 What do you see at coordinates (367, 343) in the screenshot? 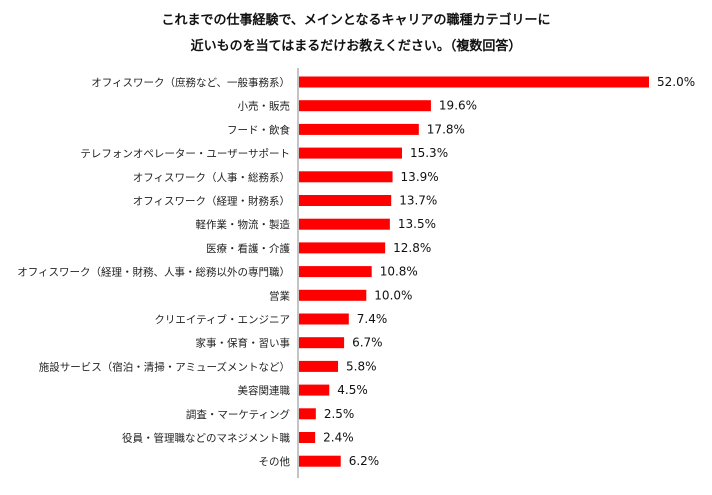
I see `value-label: 6.7%` at bounding box center [367, 343].